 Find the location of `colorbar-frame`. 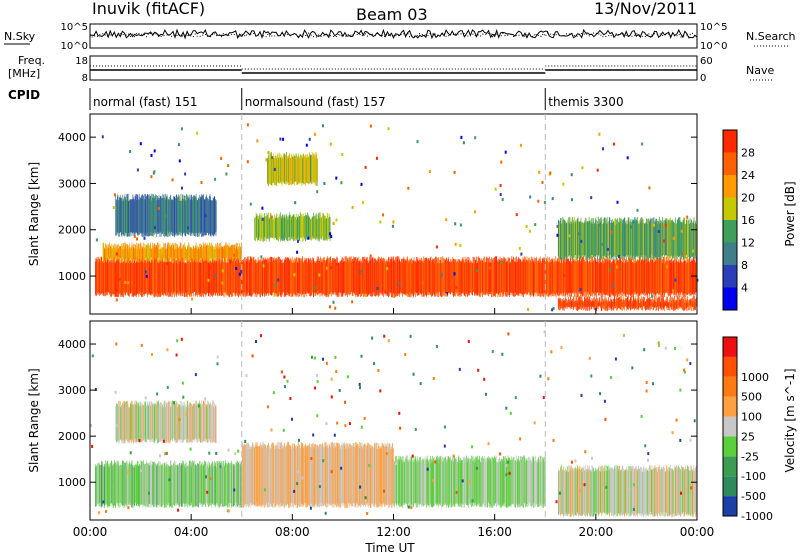

colorbar-frame is located at coordinates (730, 220).